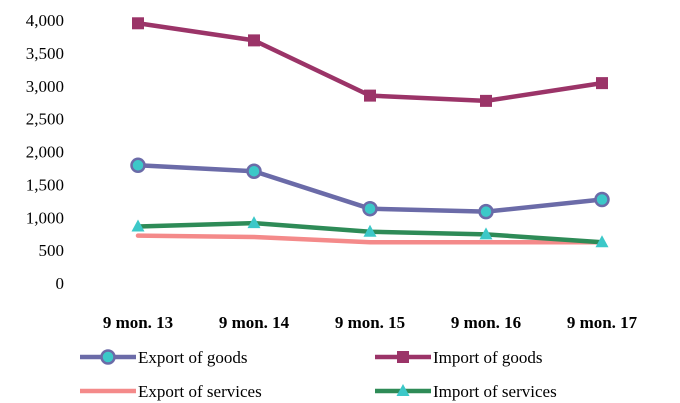  What do you see at coordinates (45, 184) in the screenshot?
I see `y-tick-label: 1,500` at bounding box center [45, 184].